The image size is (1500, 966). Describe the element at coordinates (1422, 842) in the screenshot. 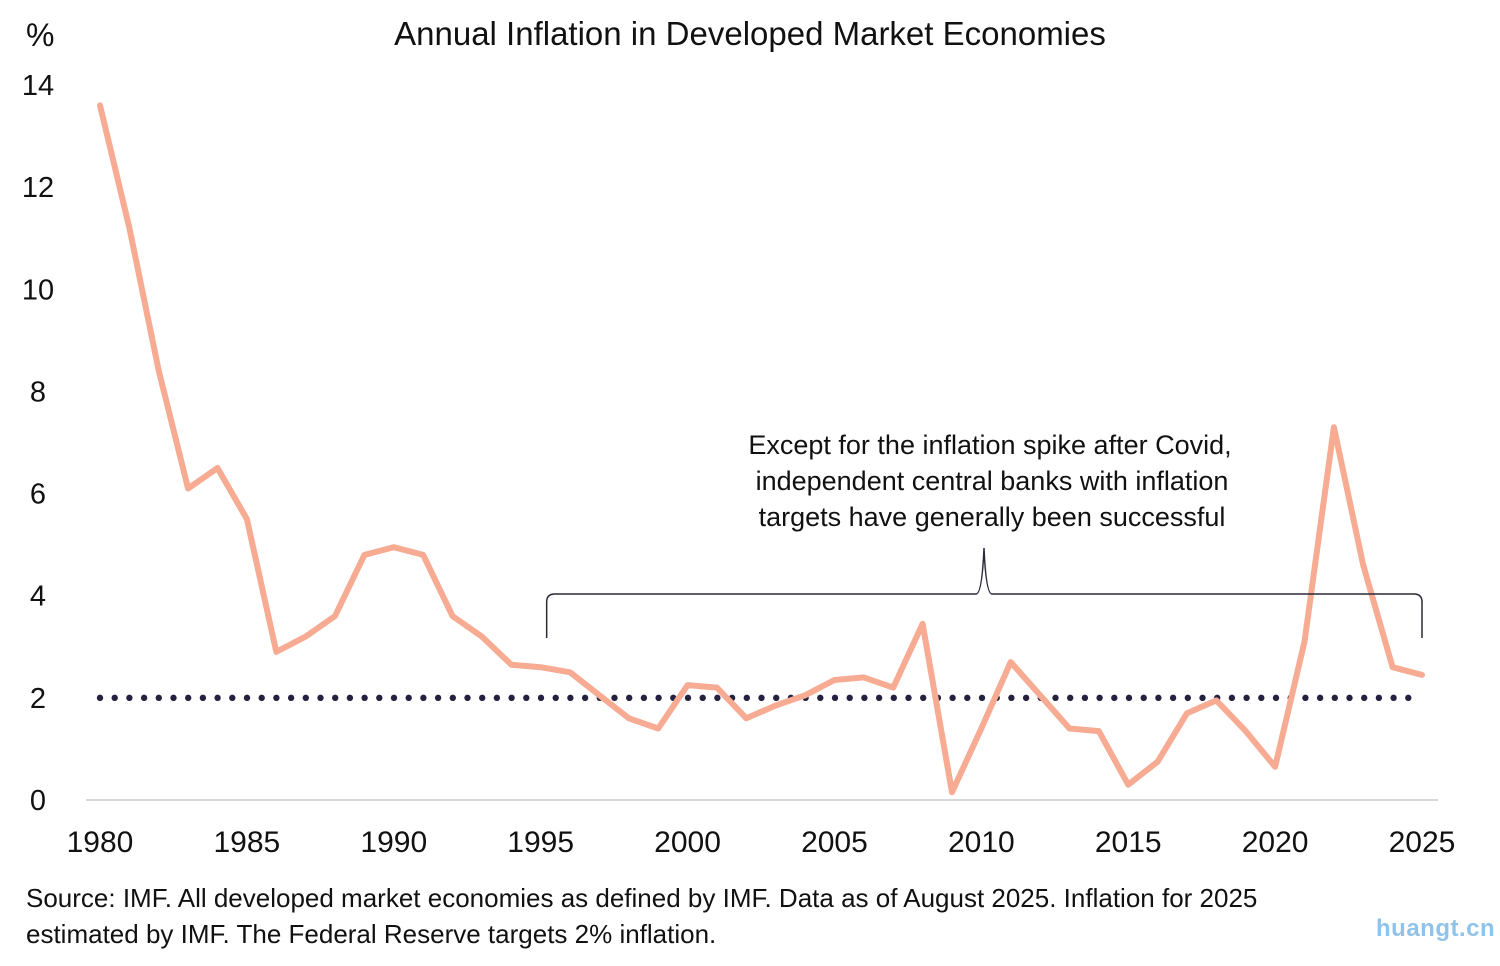

I see `x-tick-label: 2025` at that location.